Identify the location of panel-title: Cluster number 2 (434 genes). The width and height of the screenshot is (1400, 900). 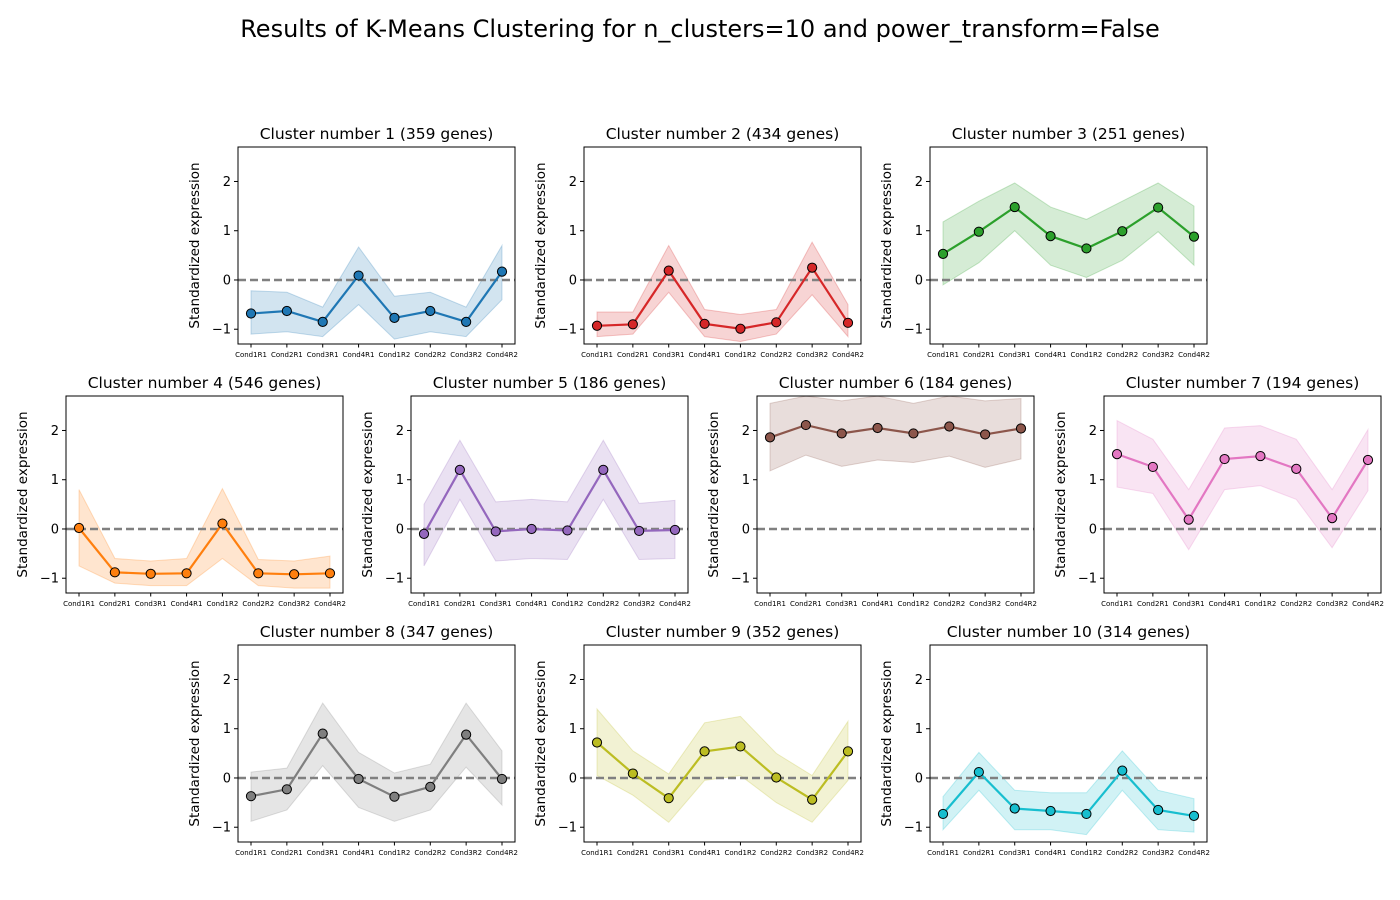
(723, 134).